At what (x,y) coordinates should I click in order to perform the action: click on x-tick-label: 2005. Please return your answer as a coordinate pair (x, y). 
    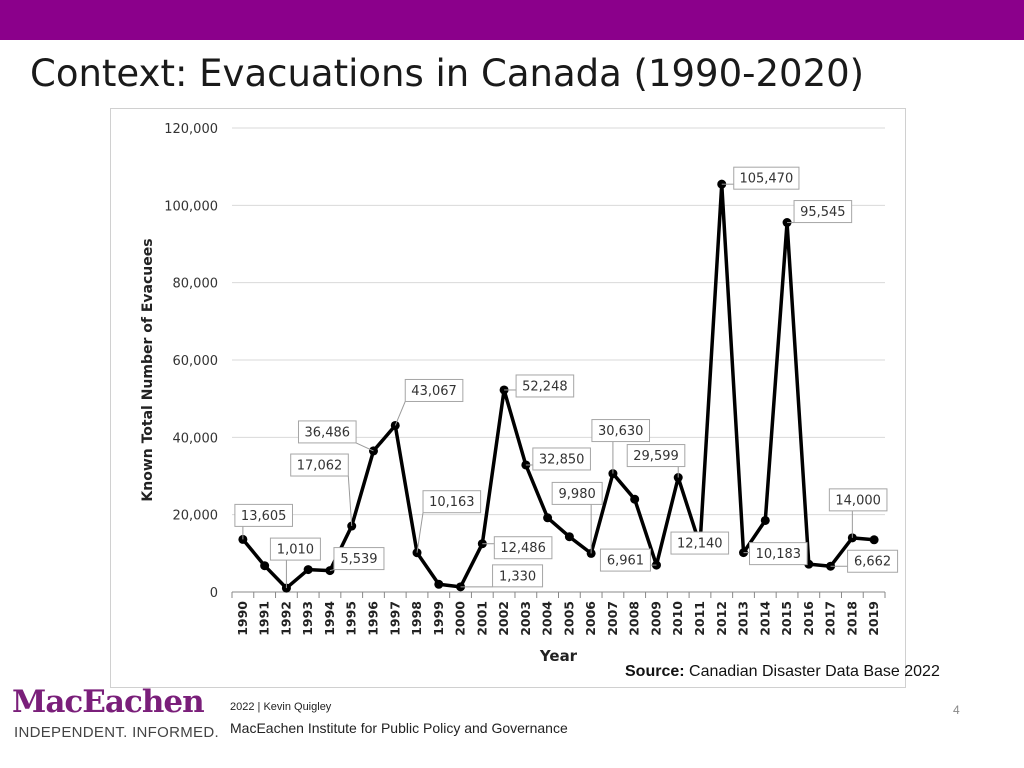
    Looking at the image, I should click on (568, 618).